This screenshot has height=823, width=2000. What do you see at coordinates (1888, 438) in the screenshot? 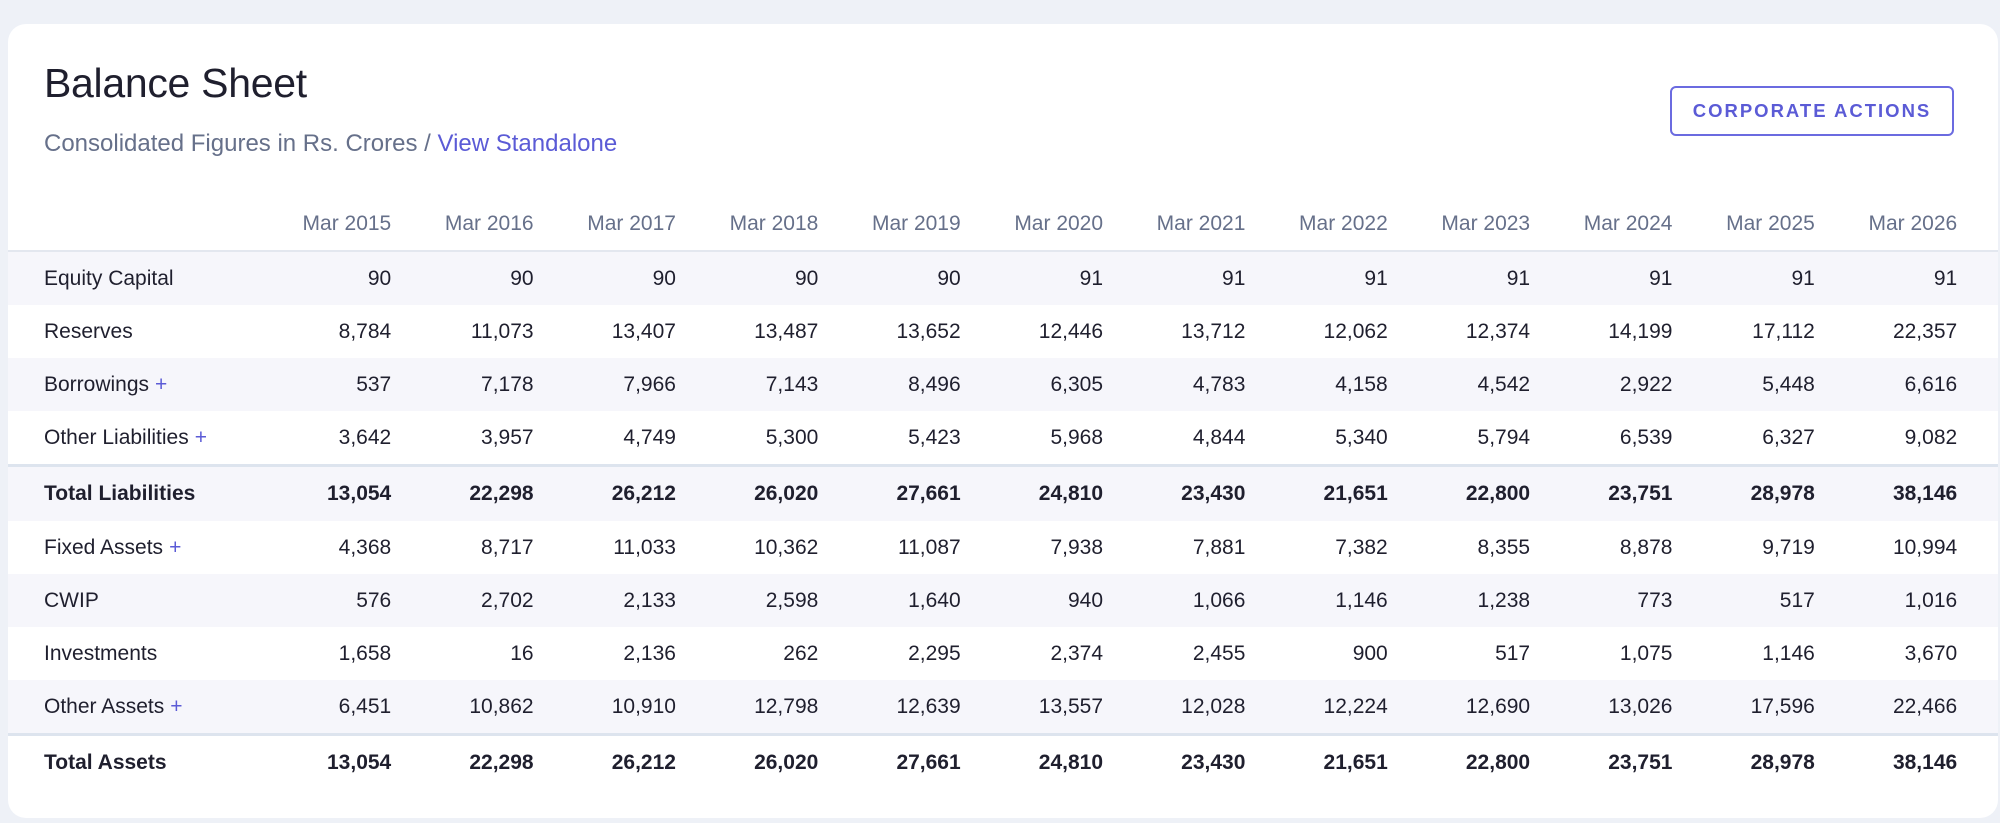
I see `value-cell: 9,082` at bounding box center [1888, 438].